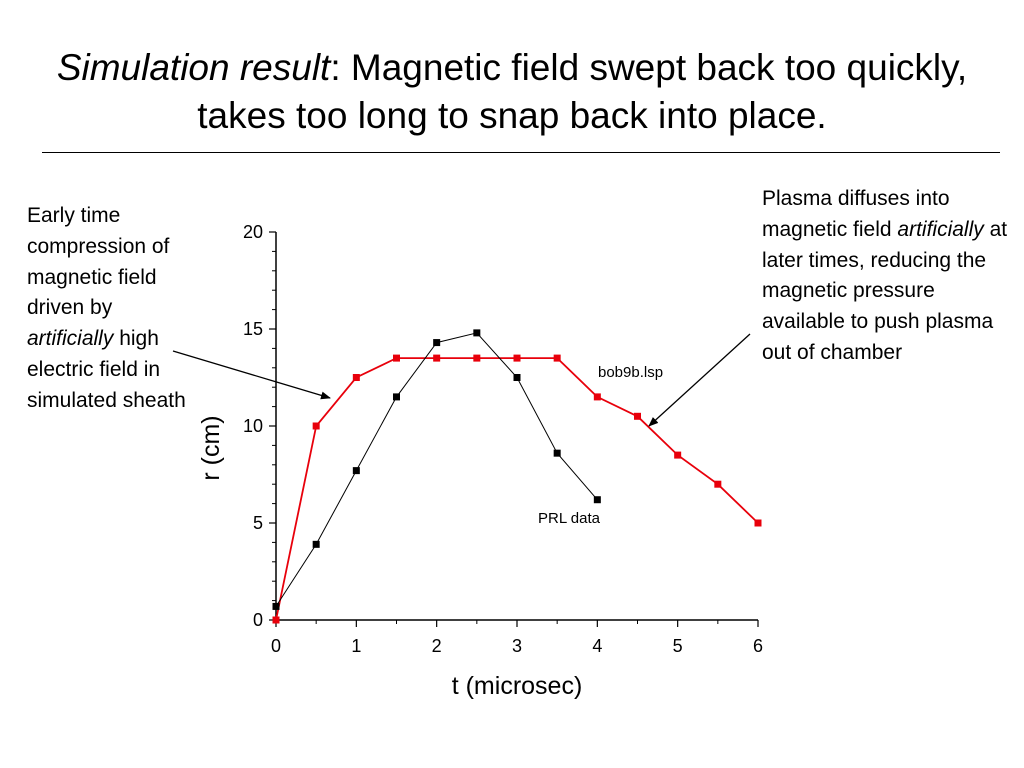 Image resolution: width=1024 pixels, height=768 pixels. What do you see at coordinates (253, 232) in the screenshot?
I see `y-tick-label: 20` at bounding box center [253, 232].